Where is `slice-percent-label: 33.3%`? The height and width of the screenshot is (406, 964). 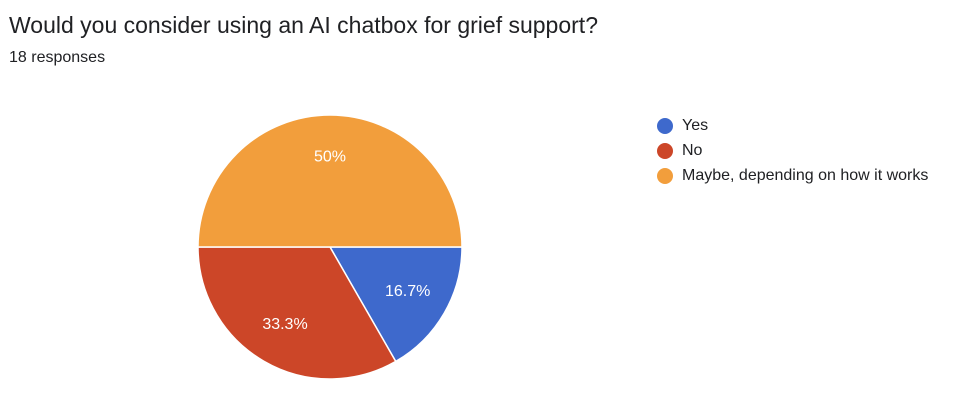
slice-percent-label: 33.3% is located at coordinates (284, 324).